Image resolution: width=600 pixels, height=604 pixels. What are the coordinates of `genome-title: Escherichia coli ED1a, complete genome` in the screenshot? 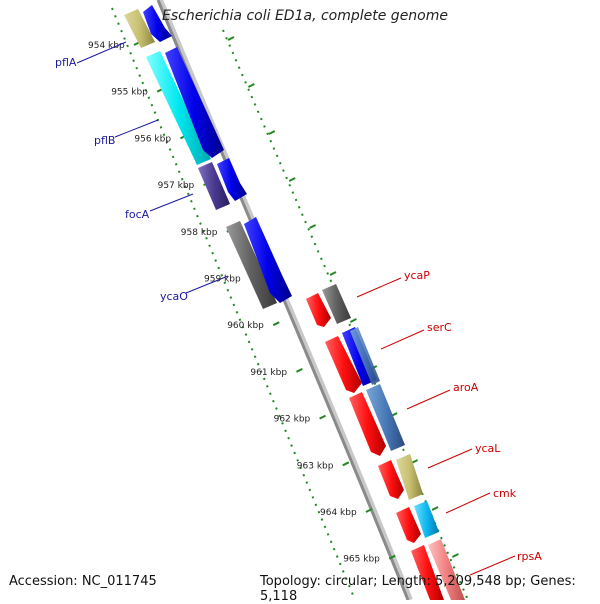 It's located at (305, 16).